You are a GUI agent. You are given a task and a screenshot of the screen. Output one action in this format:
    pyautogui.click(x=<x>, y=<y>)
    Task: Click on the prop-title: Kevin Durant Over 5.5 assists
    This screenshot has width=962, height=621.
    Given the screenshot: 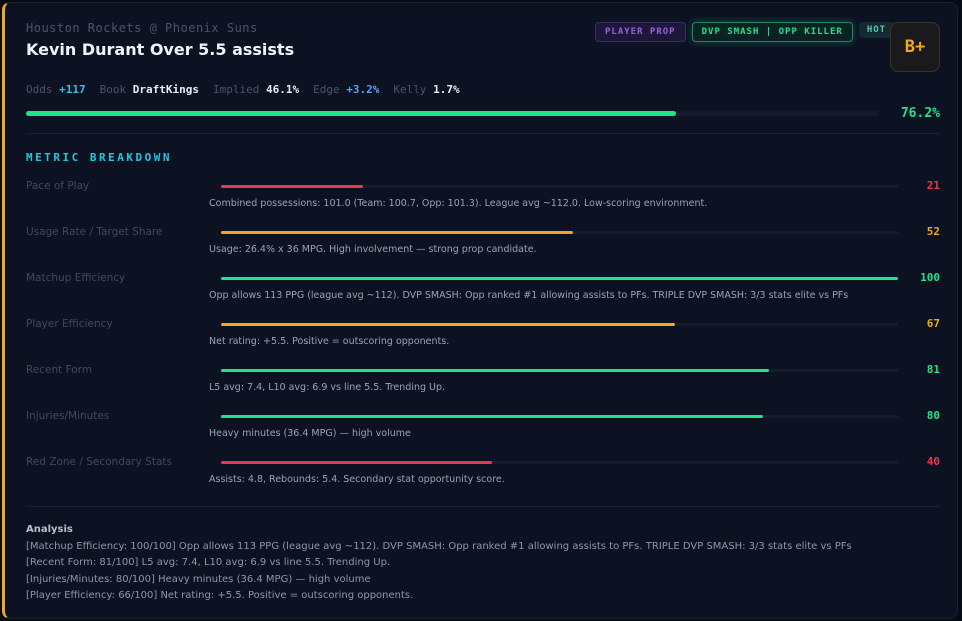 What is the action you would take?
    pyautogui.click(x=160, y=49)
    